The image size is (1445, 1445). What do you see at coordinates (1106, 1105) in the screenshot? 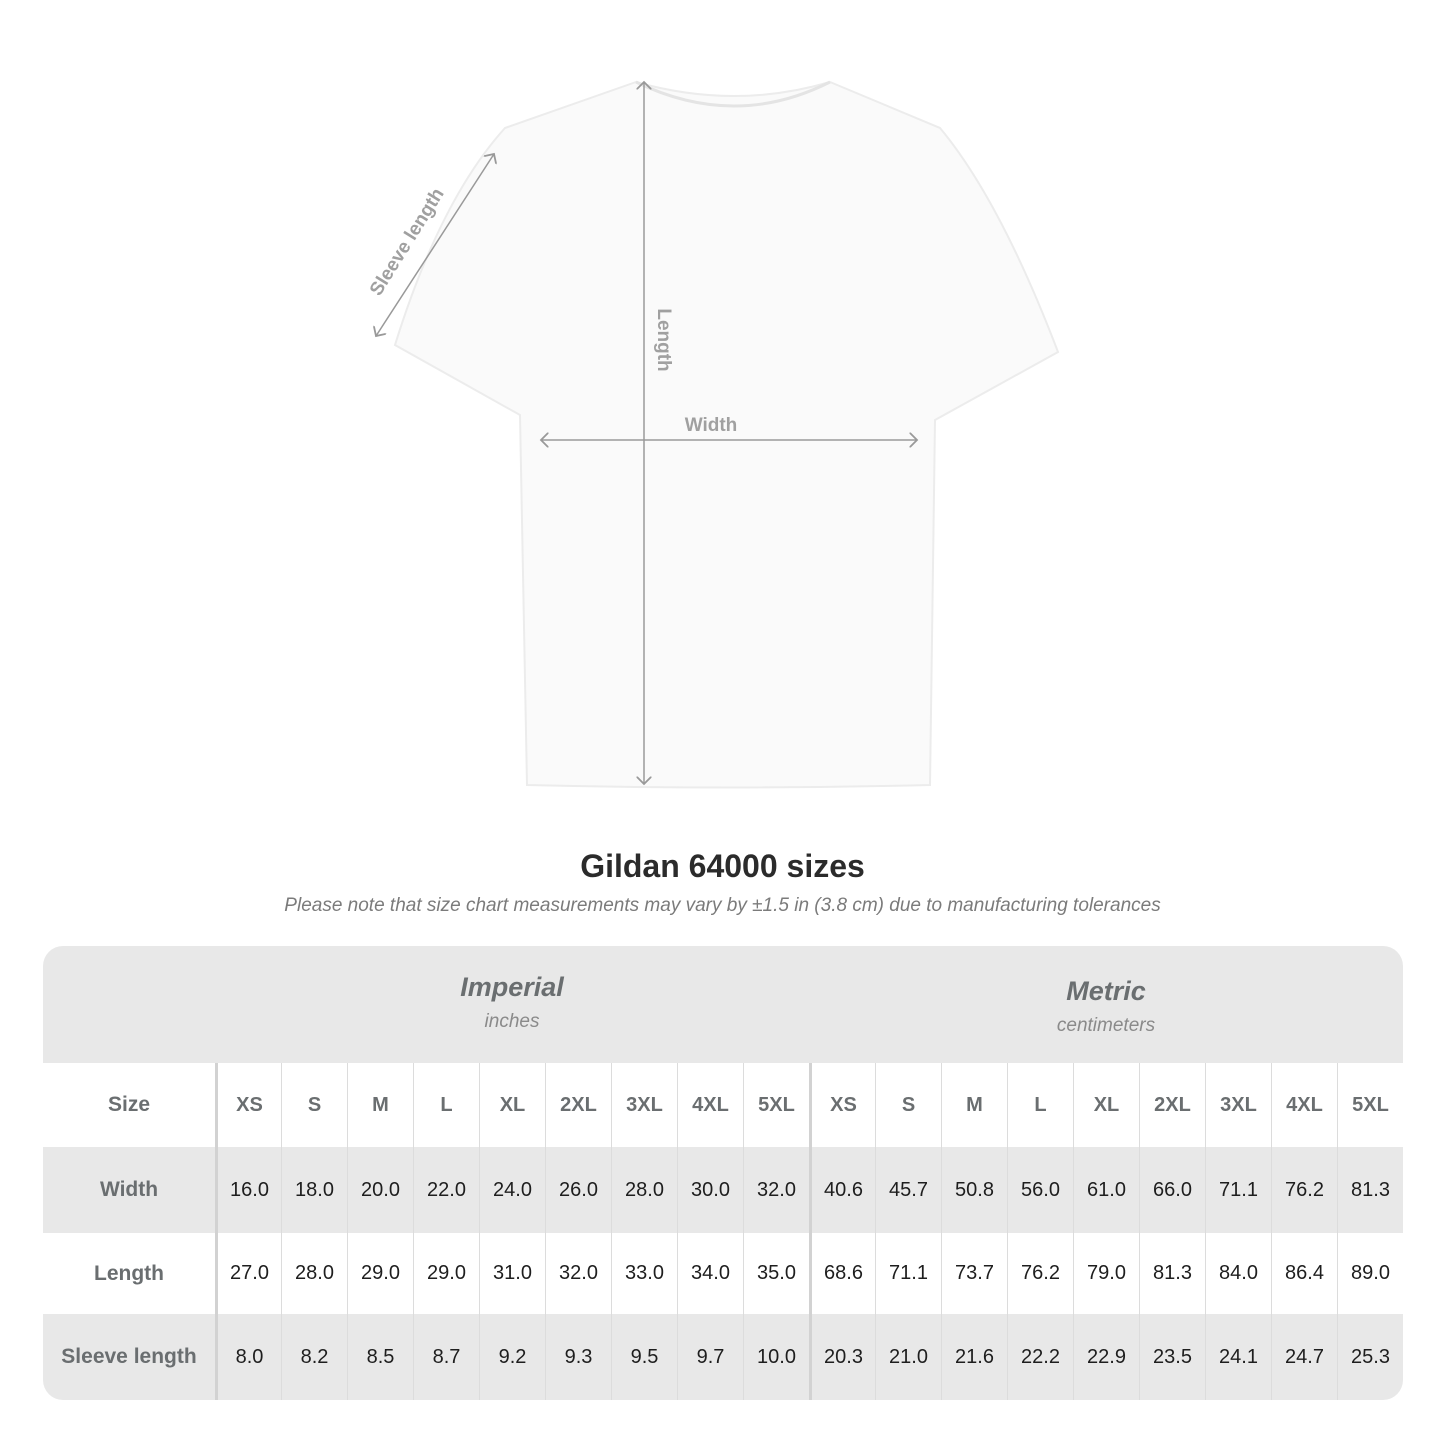
I see `size-header-metric: XL` at bounding box center [1106, 1105].